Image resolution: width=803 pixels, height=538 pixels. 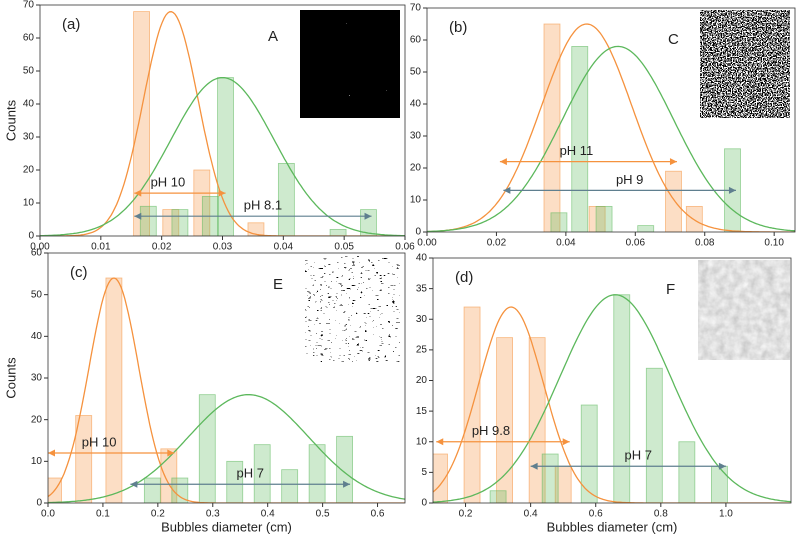 What do you see at coordinates (458, 27) in the screenshot?
I see `panel-label: (b)` at bounding box center [458, 27].